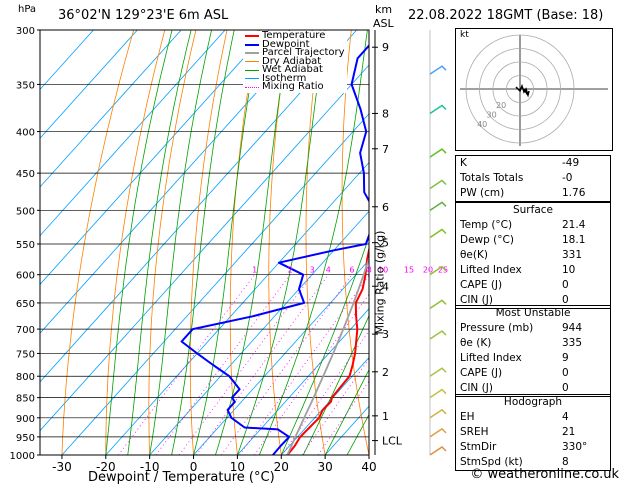 This screenshot has height=486, width=629. What do you see at coordinates (385, 207) in the screenshot?
I see `km-tick-label: 6` at bounding box center [385, 207].